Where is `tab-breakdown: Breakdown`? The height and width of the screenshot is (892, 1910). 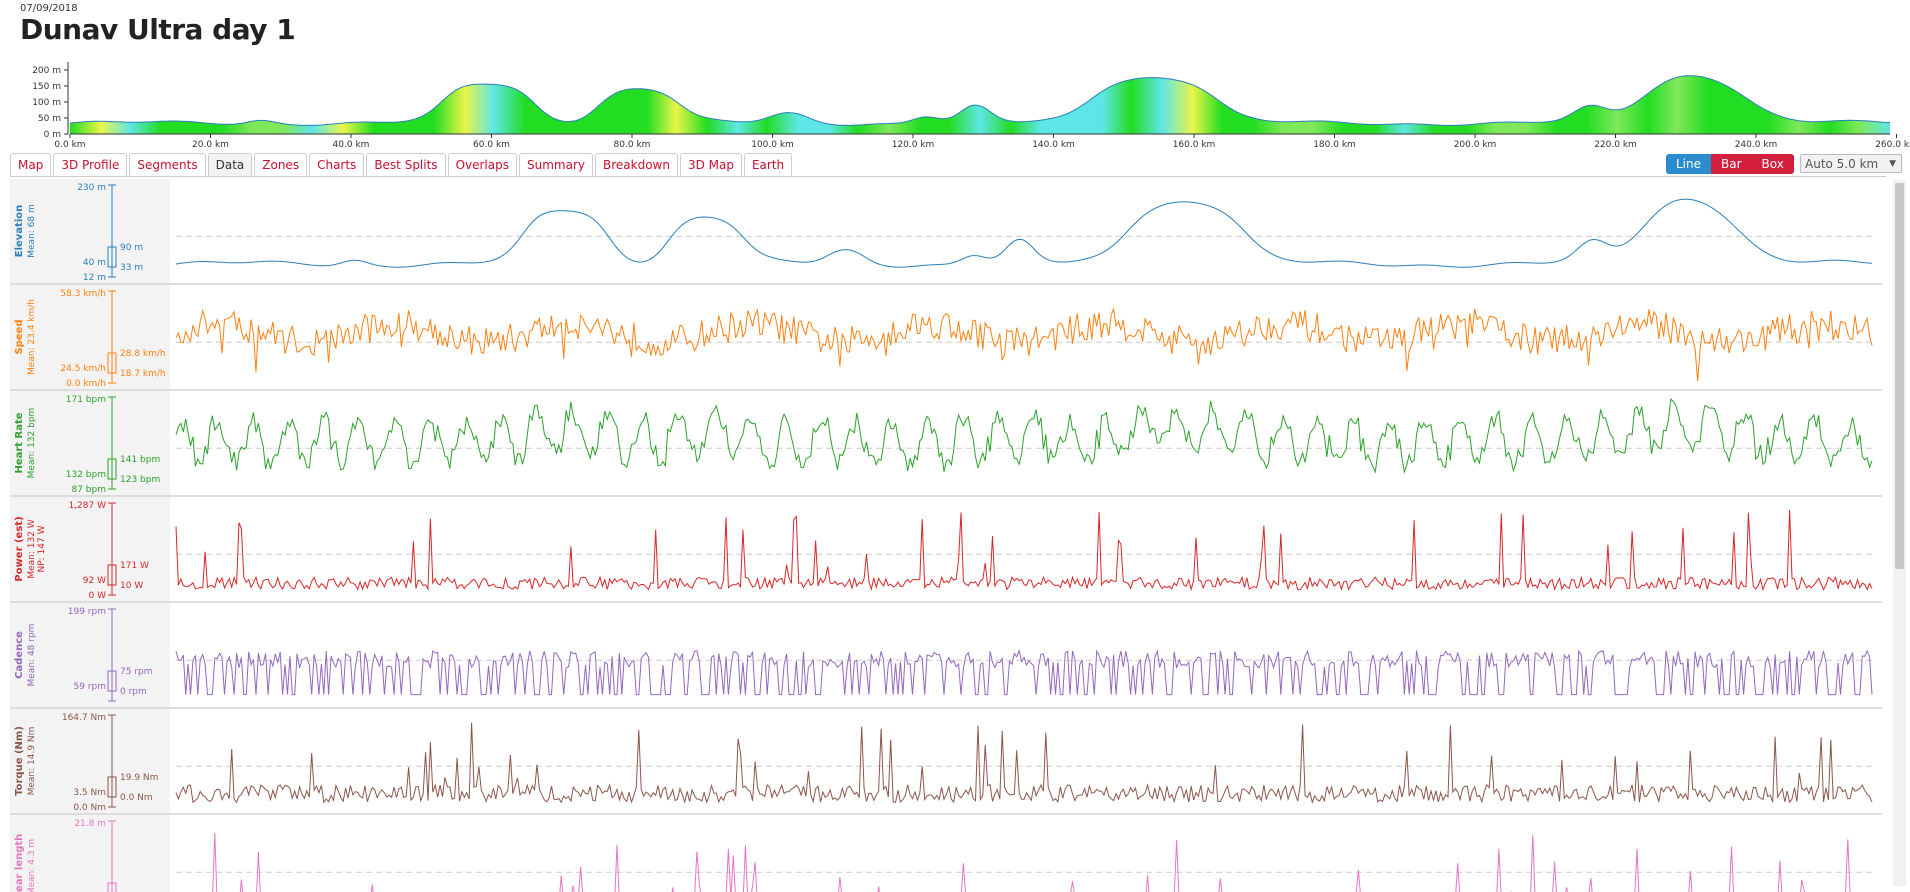 tab-breakdown: Breakdown is located at coordinates (636, 164).